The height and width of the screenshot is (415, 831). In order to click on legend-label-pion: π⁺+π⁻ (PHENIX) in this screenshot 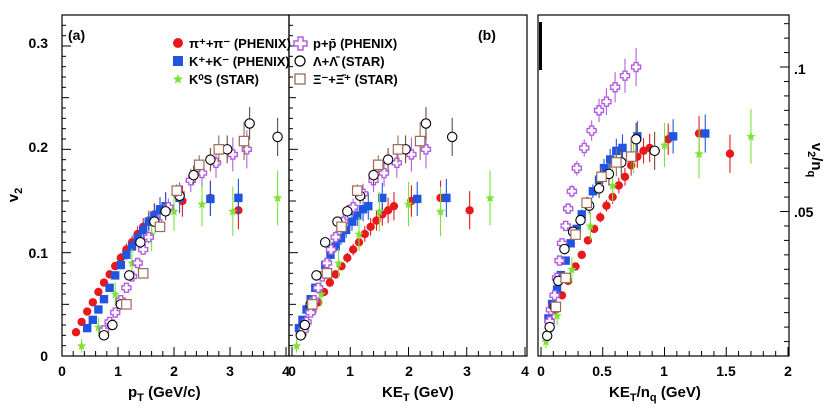, I will do `click(240, 43)`.